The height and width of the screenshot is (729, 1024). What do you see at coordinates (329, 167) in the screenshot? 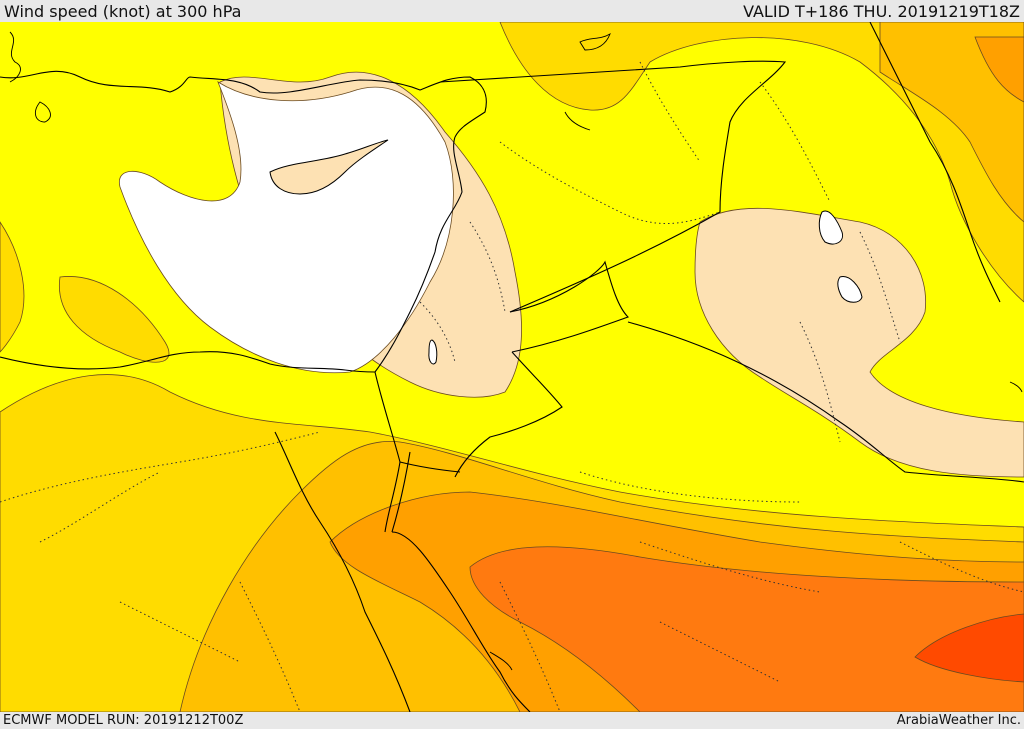
I see `cyprus-island` at bounding box center [329, 167].